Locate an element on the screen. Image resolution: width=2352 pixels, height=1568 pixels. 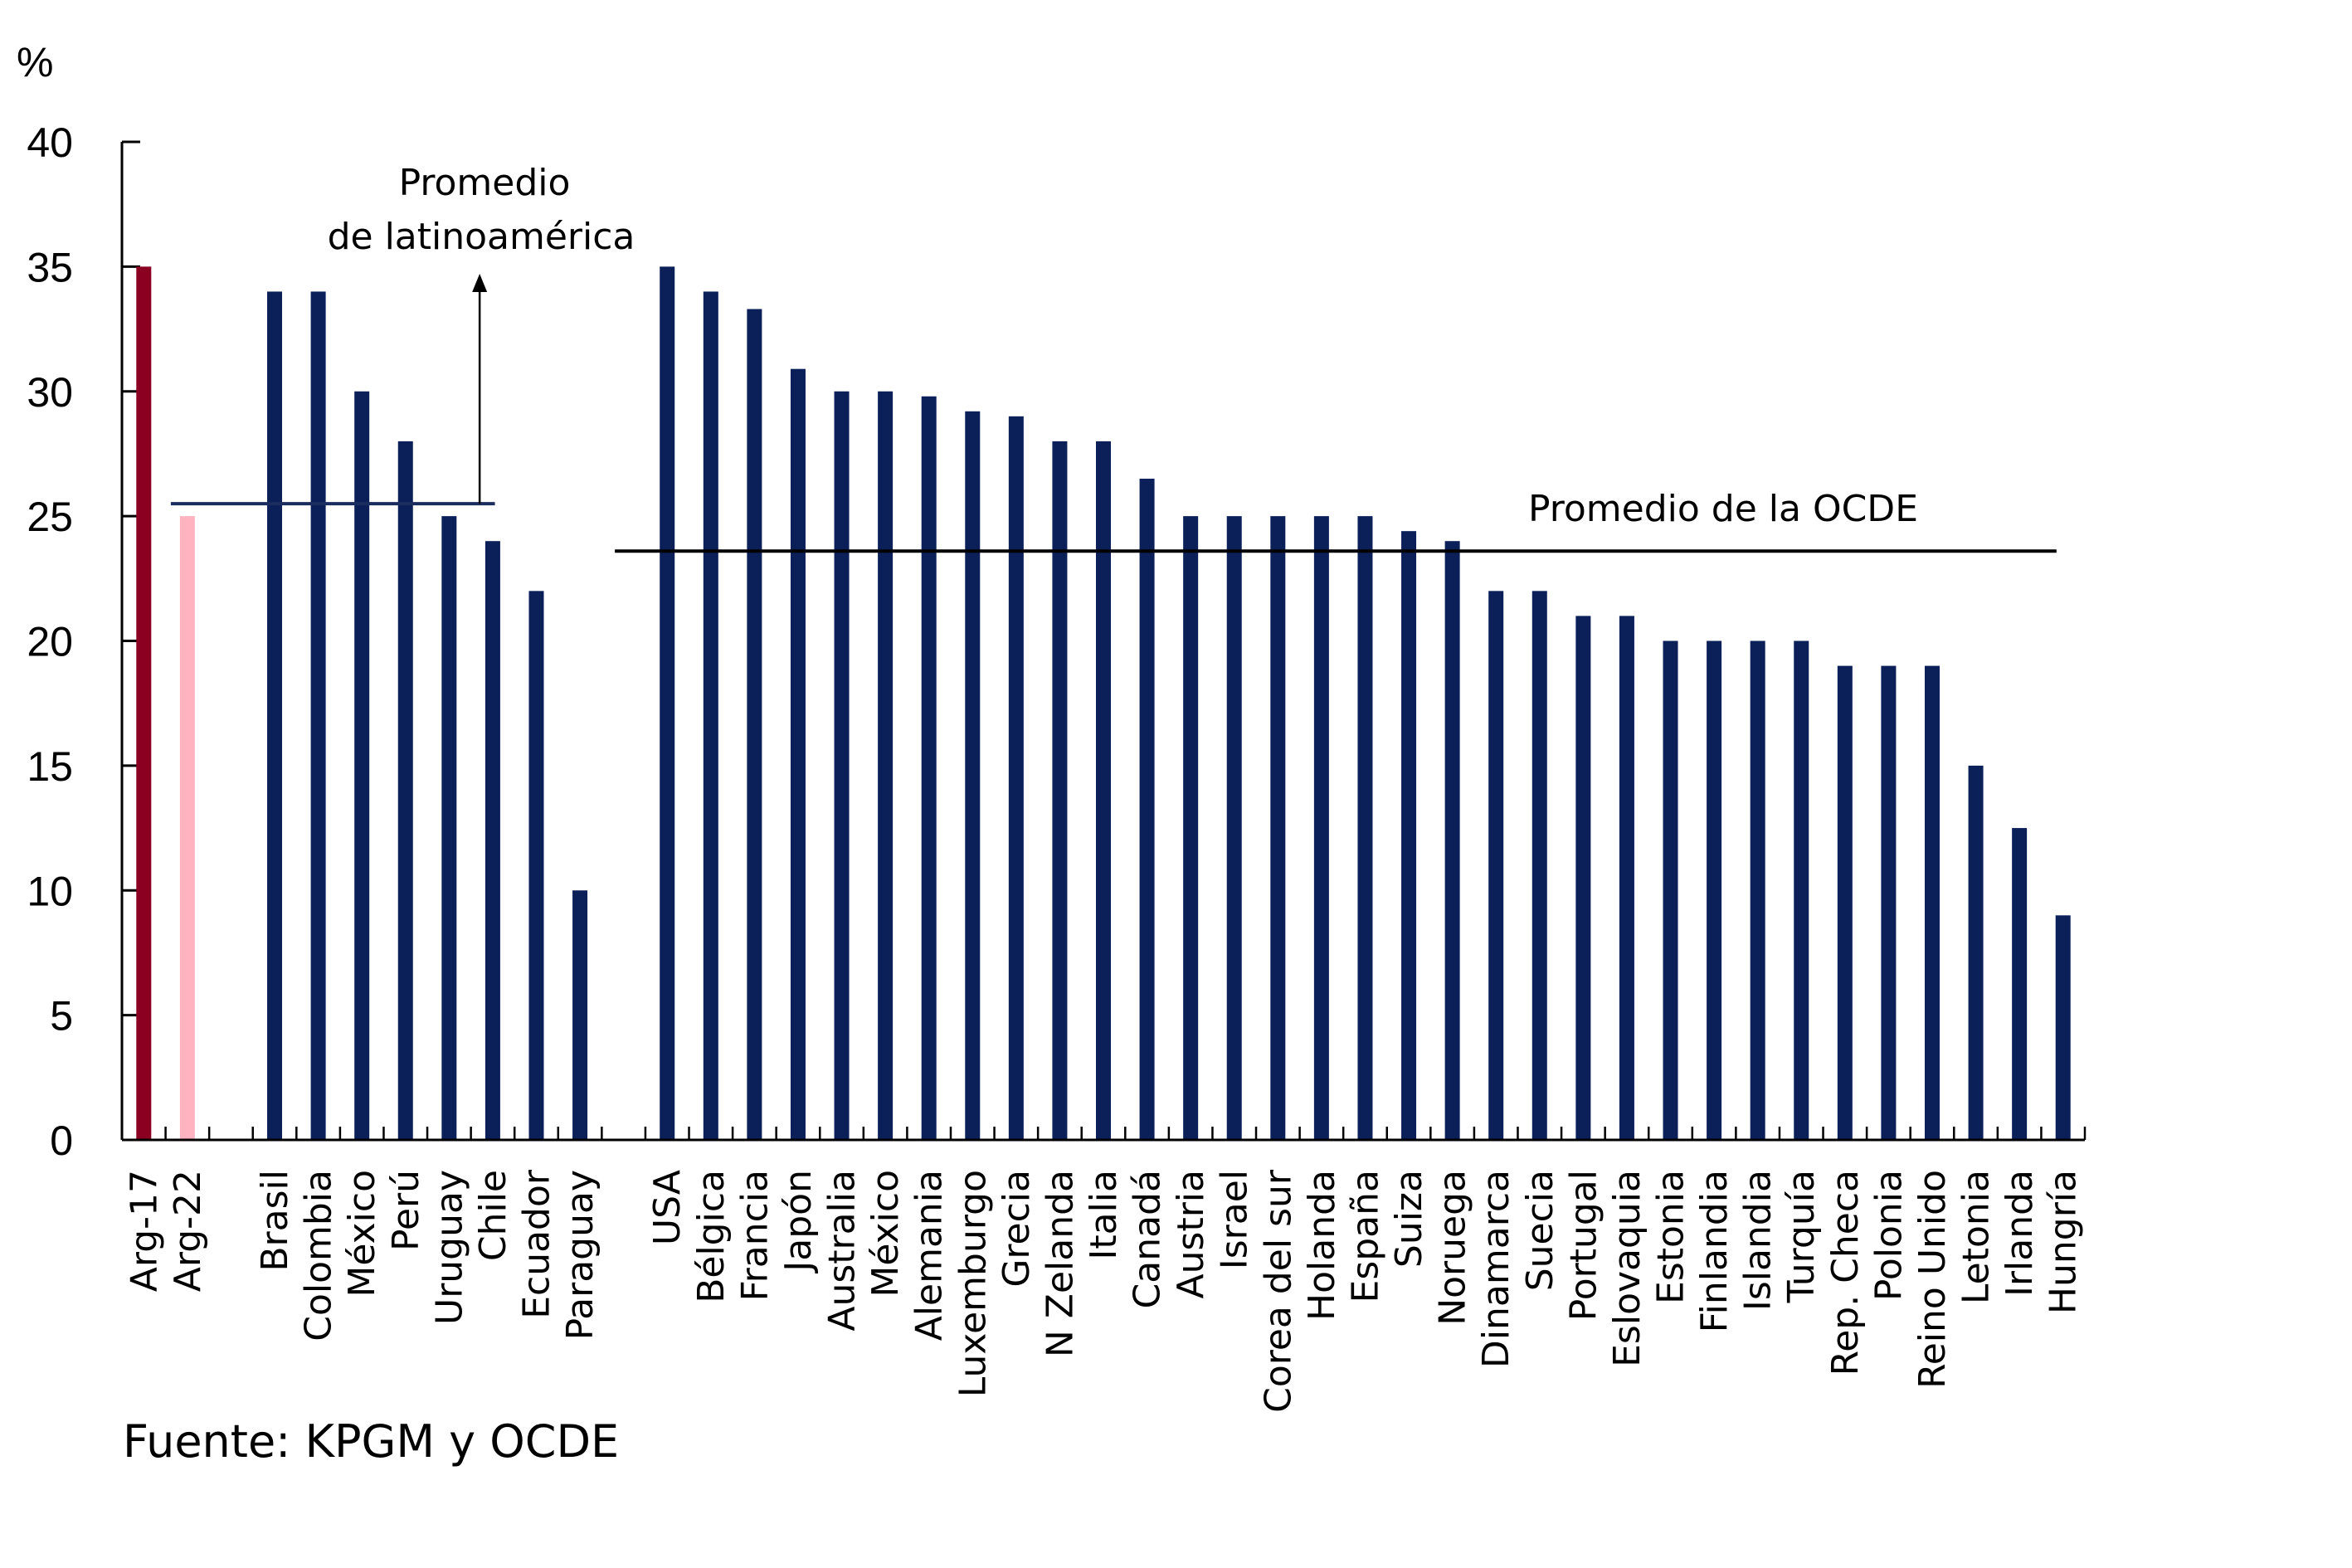
category-label: Portugal is located at coordinates (1583, 1245).